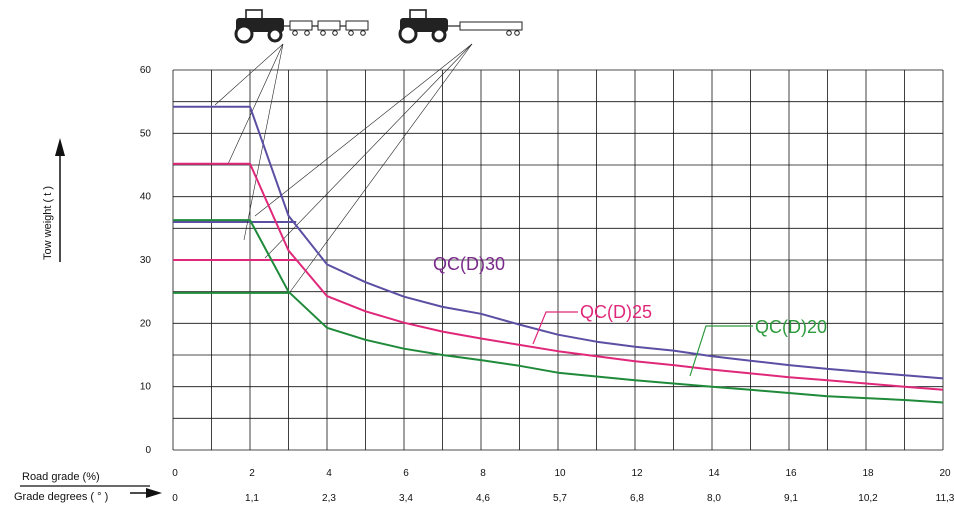 This screenshot has height=512, width=954. I want to click on x-degree-tick-label: 2,3, so click(329, 498).